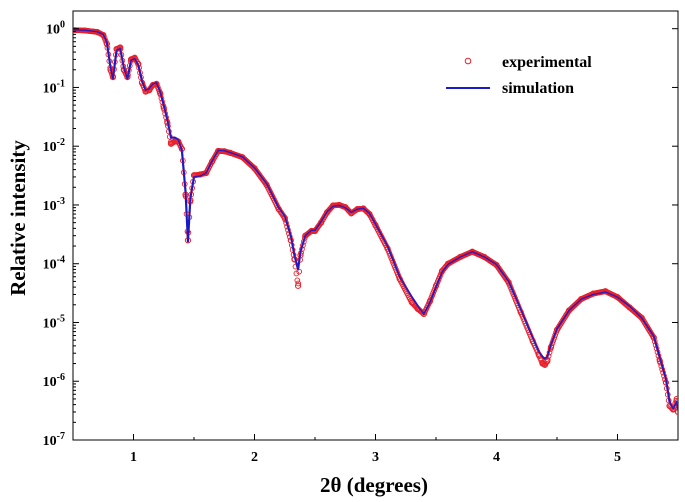  What do you see at coordinates (54, 440) in the screenshot?
I see `y-tick-label: 10⁻⁷` at bounding box center [54, 440].